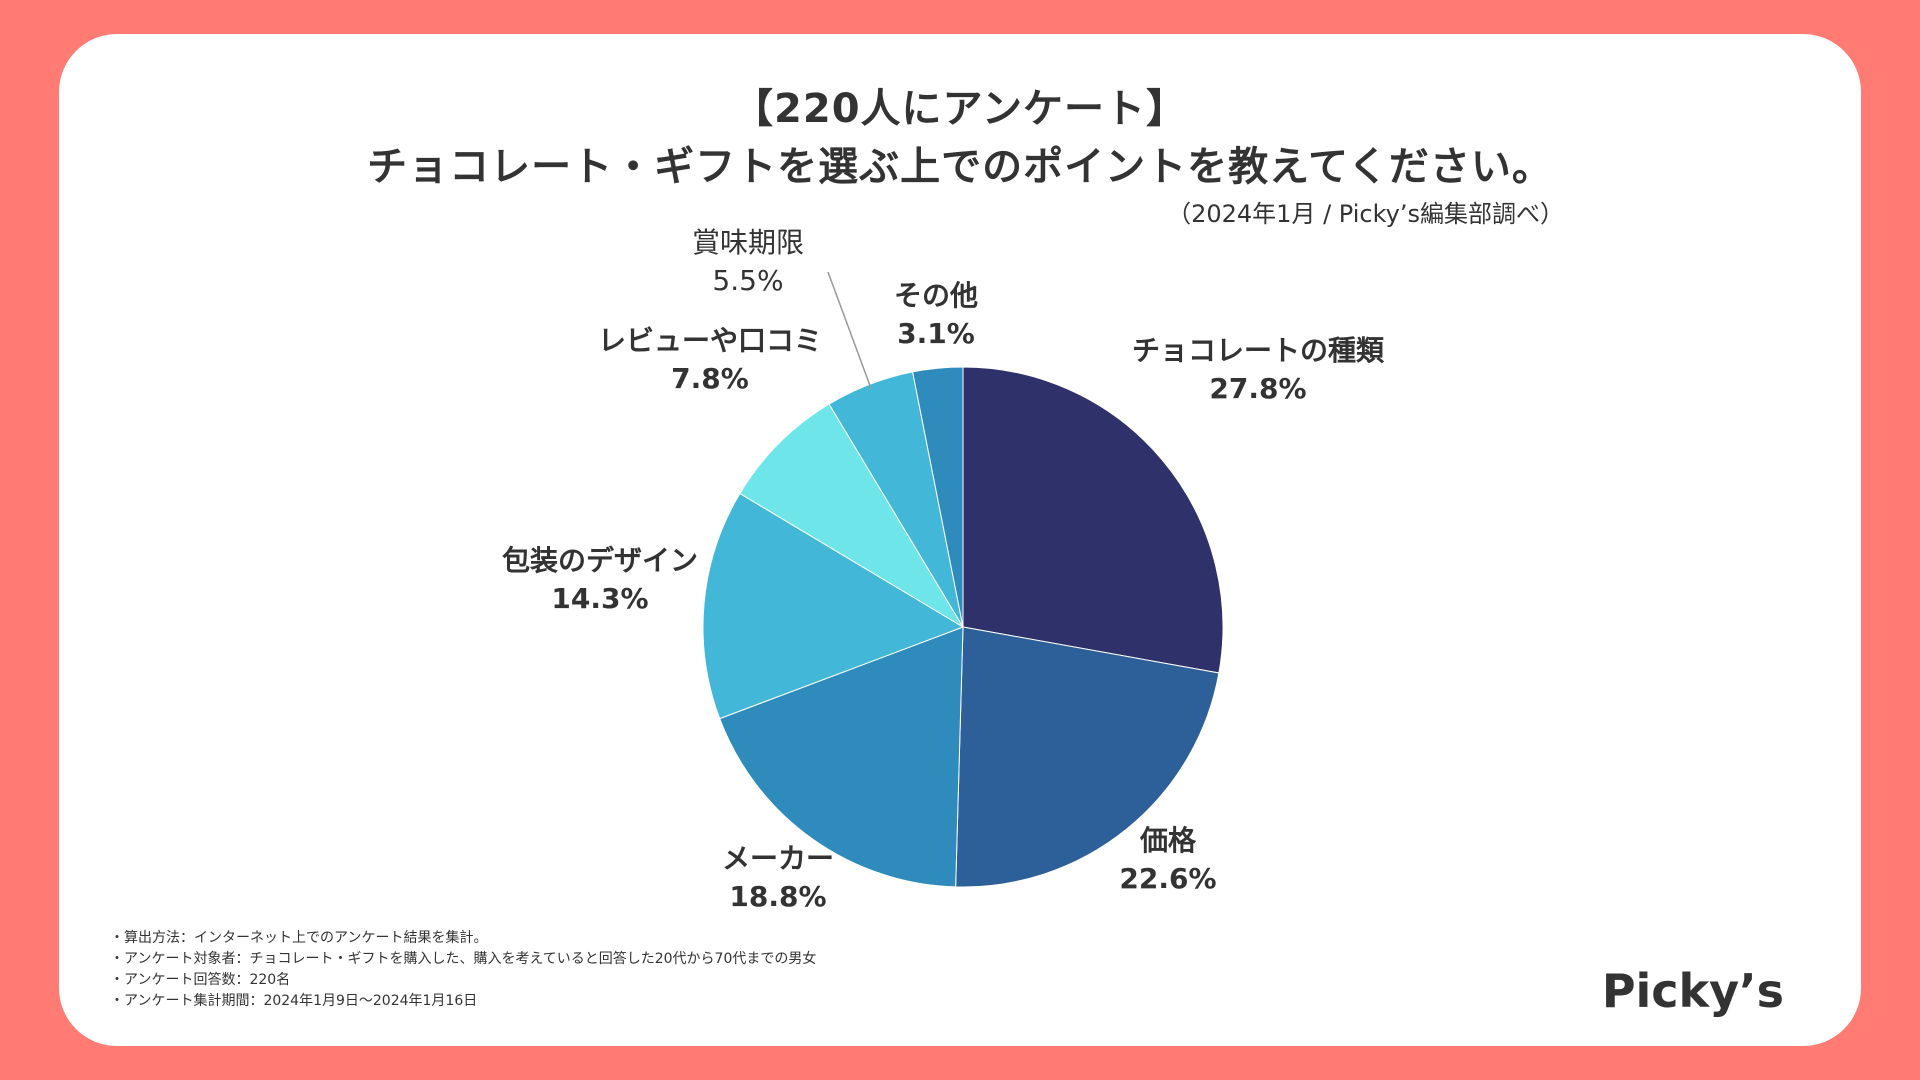 The height and width of the screenshot is (1080, 1920). What do you see at coordinates (294, 1001) in the screenshot?
I see `note-line: ・アンケート集計期間：2024年1月9日〜2024年1月16日` at bounding box center [294, 1001].